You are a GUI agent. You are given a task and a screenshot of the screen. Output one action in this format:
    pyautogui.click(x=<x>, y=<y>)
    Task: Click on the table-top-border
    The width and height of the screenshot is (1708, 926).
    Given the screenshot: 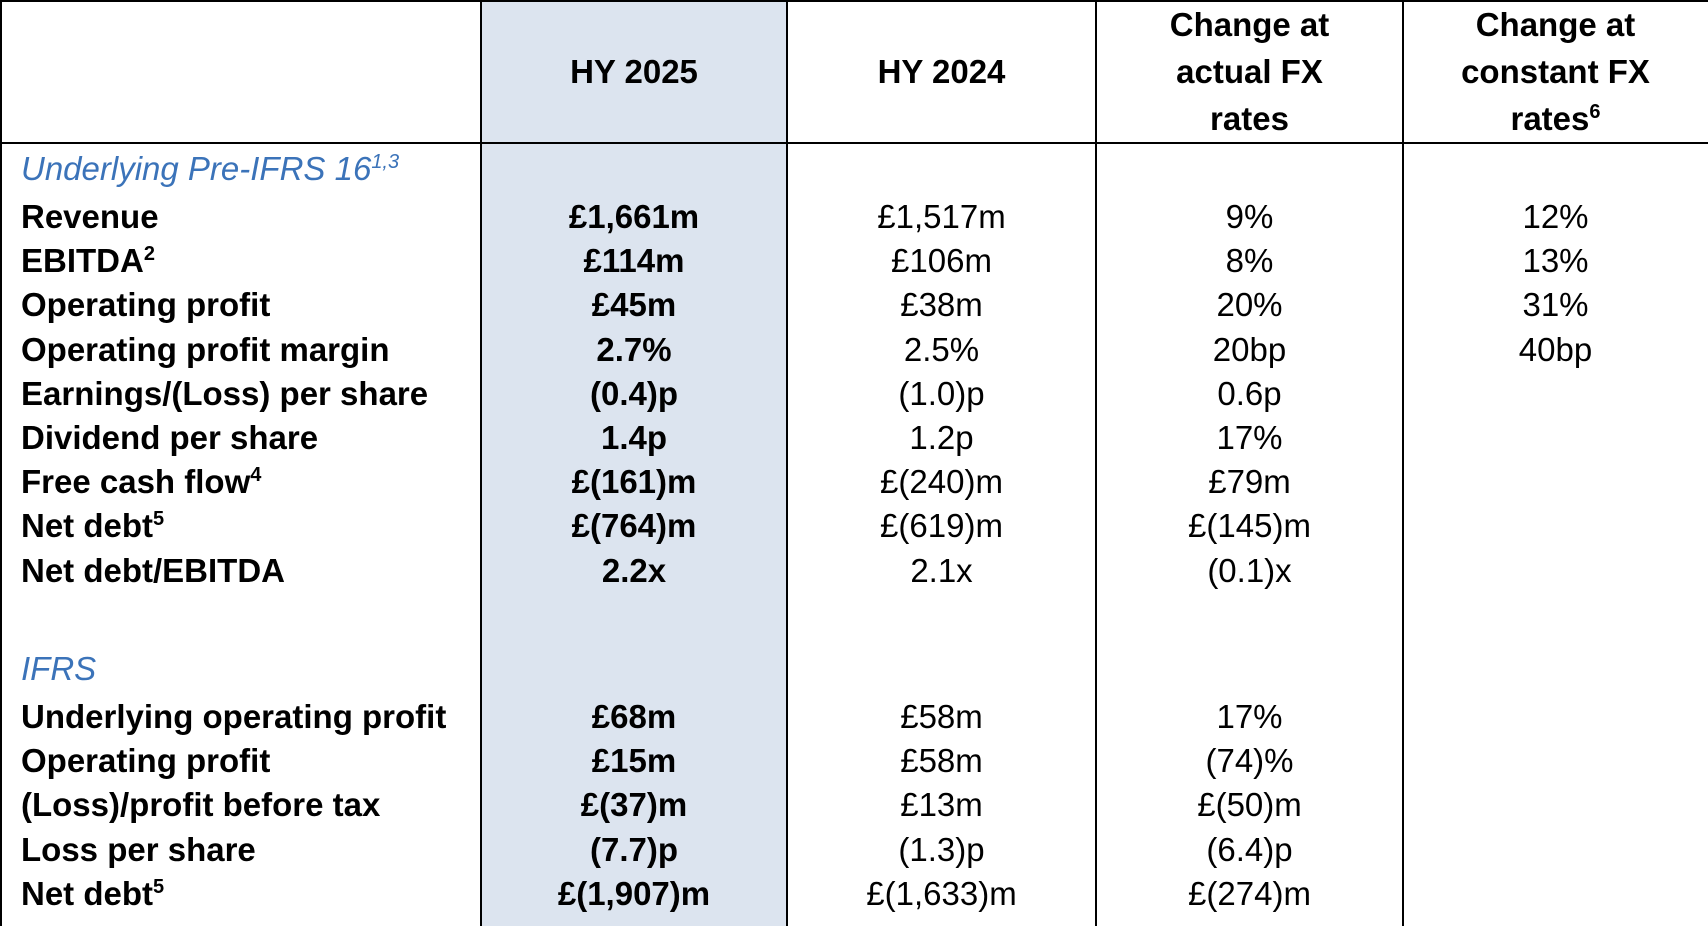 What is the action you would take?
    pyautogui.click(x=854, y=1)
    